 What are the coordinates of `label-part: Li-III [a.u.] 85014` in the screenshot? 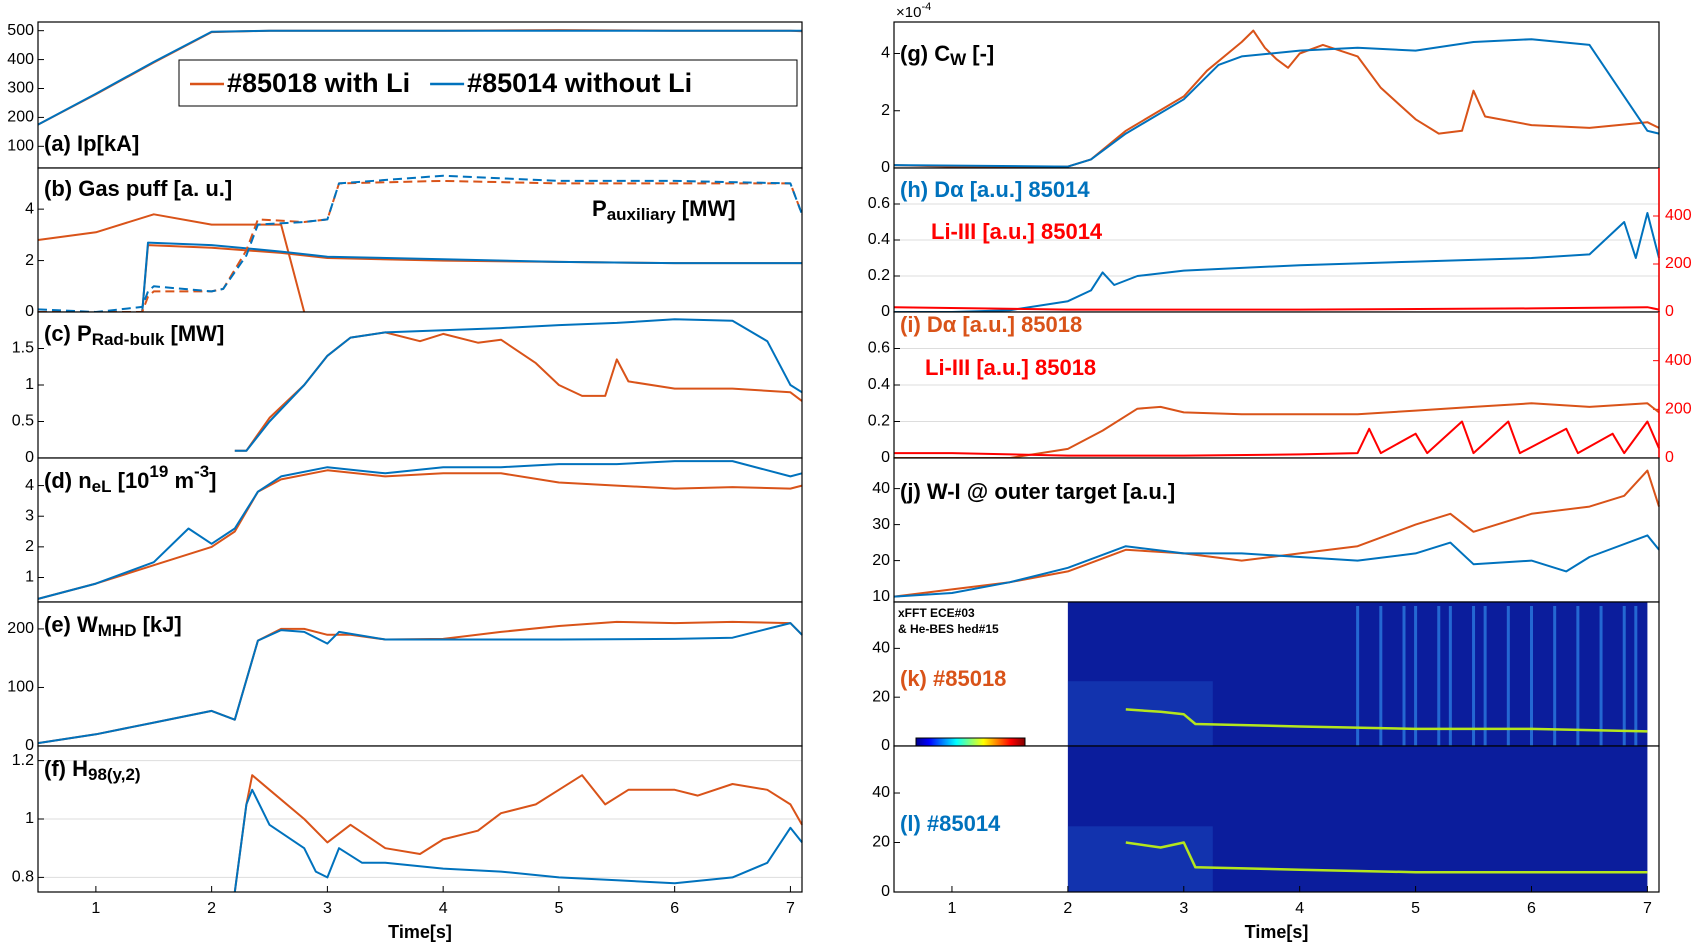 It's located at (1017, 231).